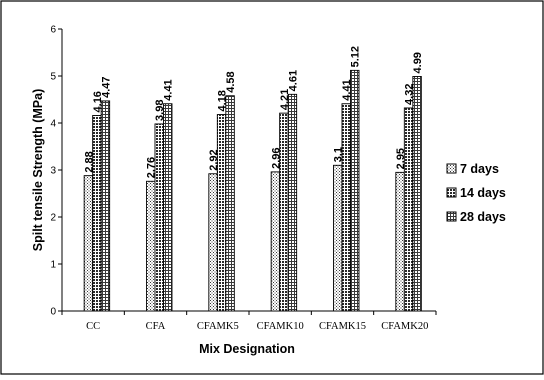 The image size is (544, 380). What do you see at coordinates (451, 192) in the screenshot?
I see `legend-swatch-14-days` at bounding box center [451, 192].